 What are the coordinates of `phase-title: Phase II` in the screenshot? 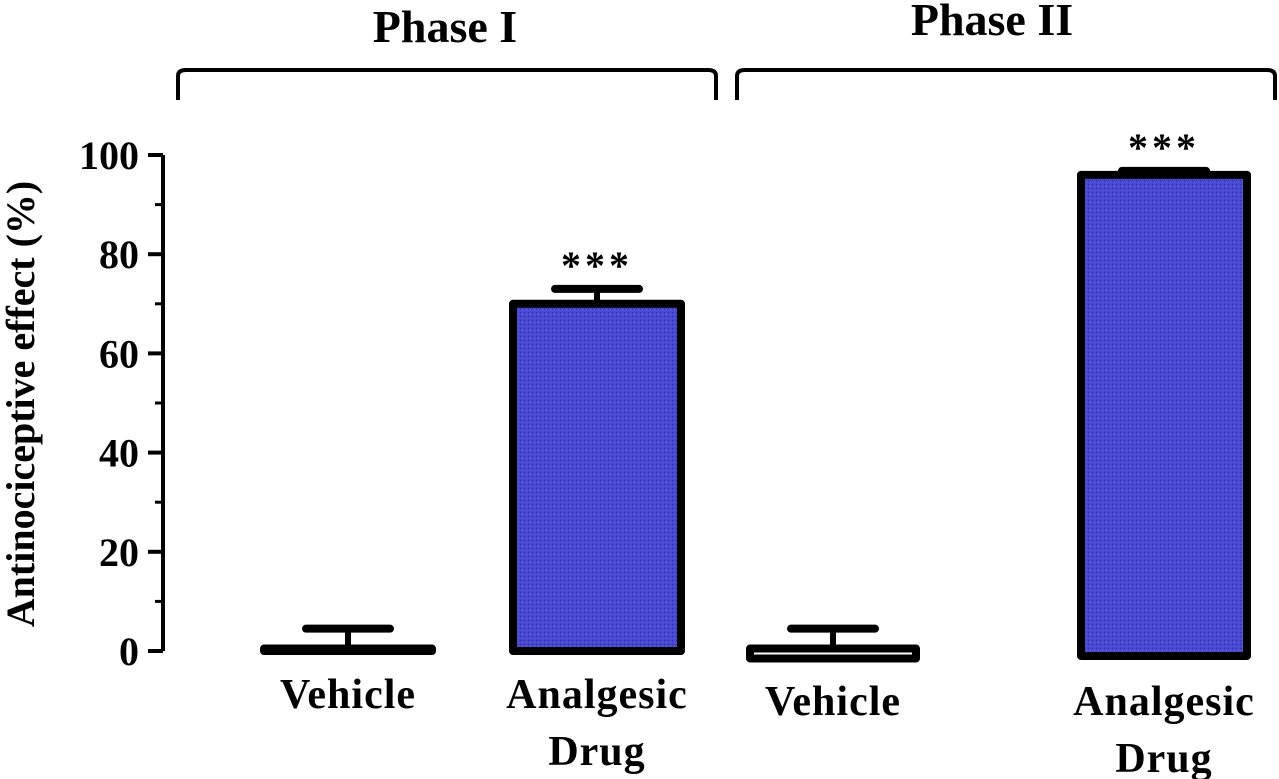 It's located at (992, 22).